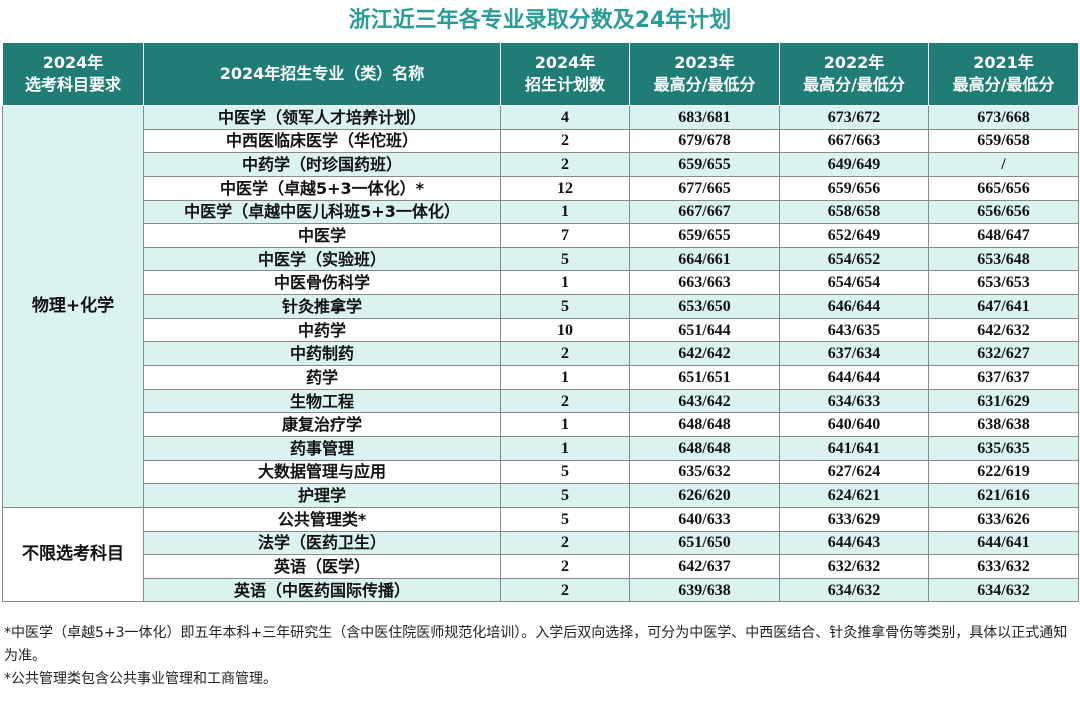 Image resolution: width=1080 pixels, height=705 pixels. Describe the element at coordinates (565, 188) in the screenshot. I see `plan-count-cell: 12` at that location.